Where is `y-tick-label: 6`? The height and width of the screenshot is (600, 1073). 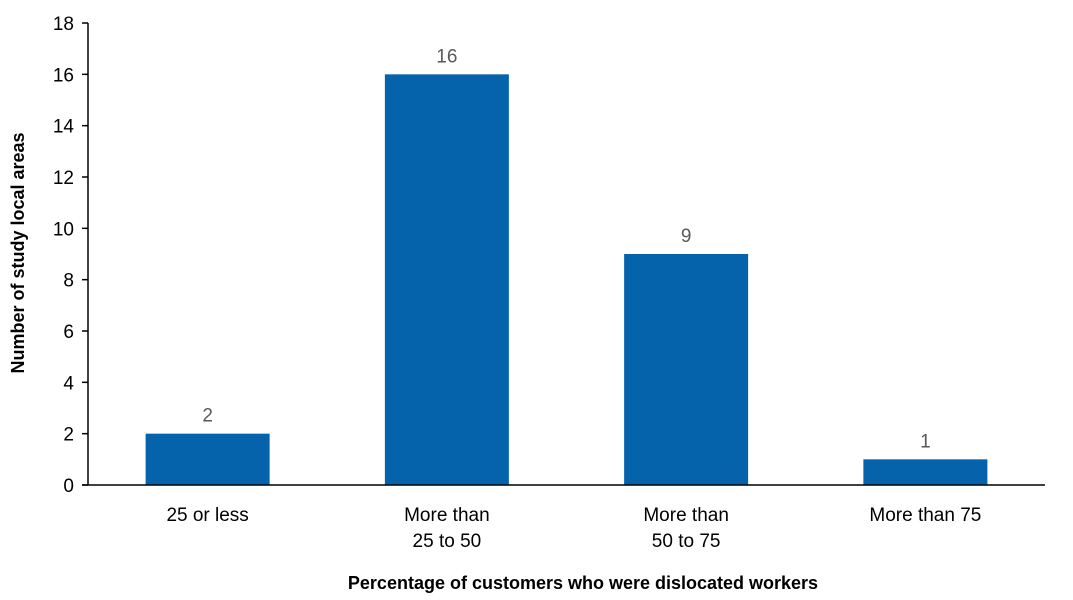
y-tick-label: 6 is located at coordinates (68, 332).